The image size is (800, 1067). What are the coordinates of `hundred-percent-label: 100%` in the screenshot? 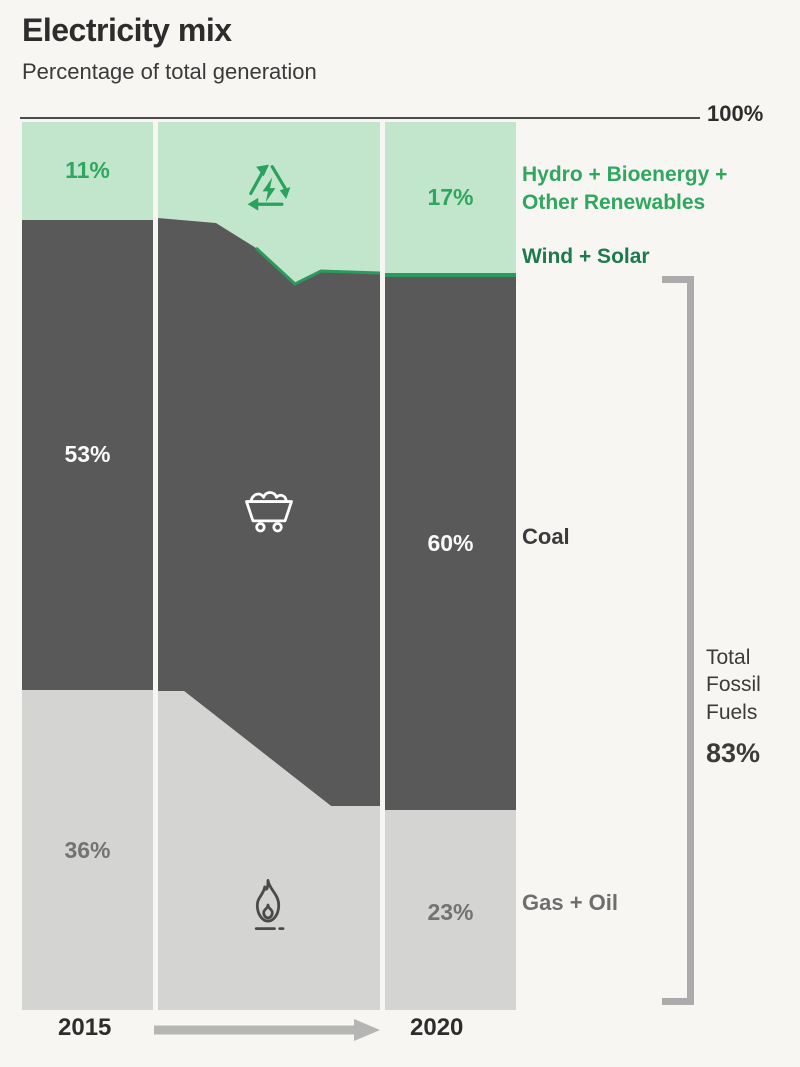 It's located at (735, 113).